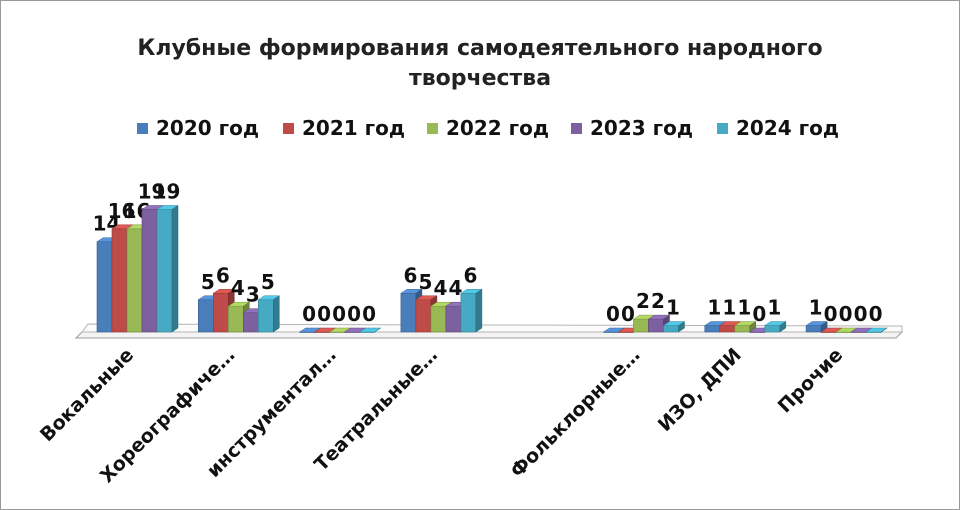  I want to click on legend-item-2021: 2021 год, so click(344, 128).